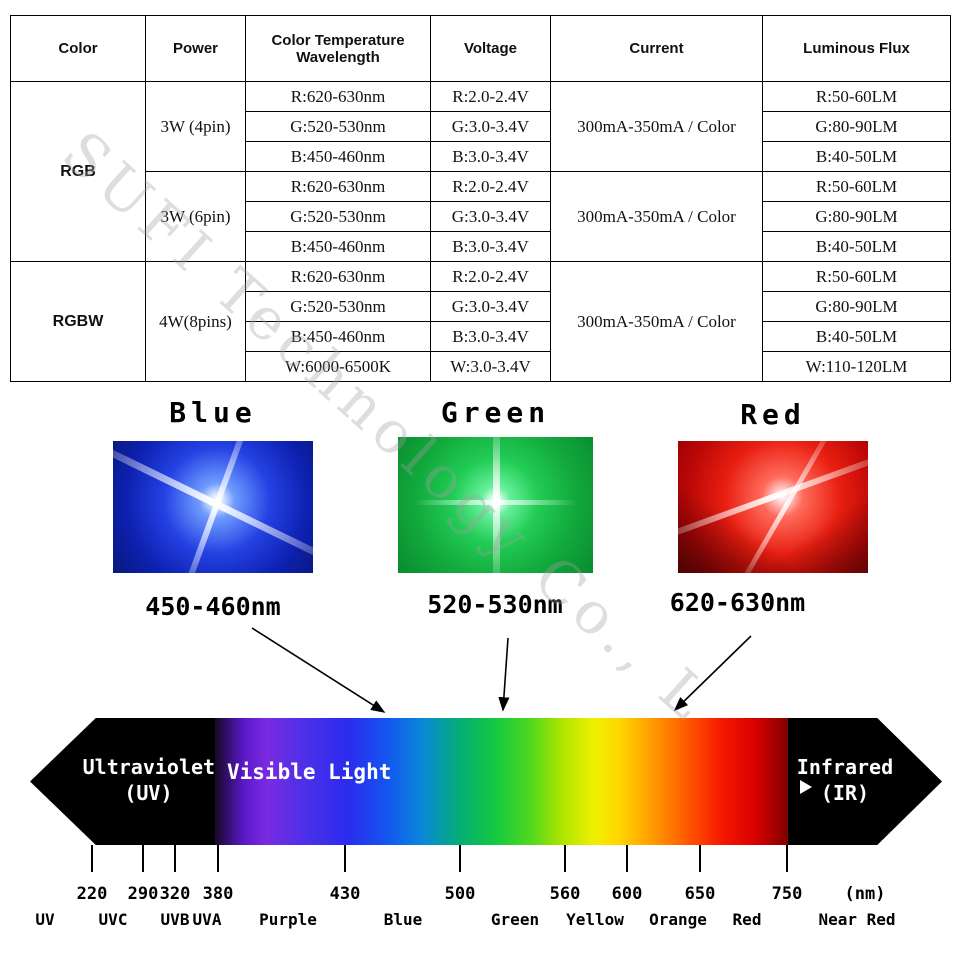 This screenshot has width=960, height=960. Describe the element at coordinates (737, 602) in the screenshot. I see `wavelength-label-red: 620-630nm` at that location.